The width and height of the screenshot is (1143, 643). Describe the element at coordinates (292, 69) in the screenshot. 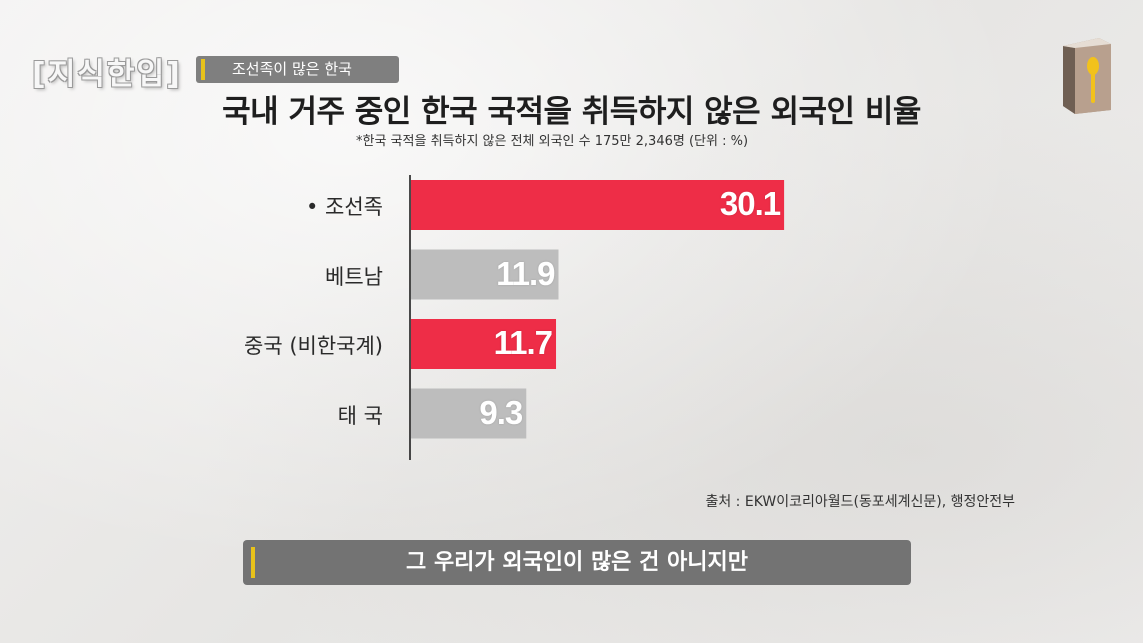

I see `topic-tag-label: 조선족이 많은 한국` at that location.